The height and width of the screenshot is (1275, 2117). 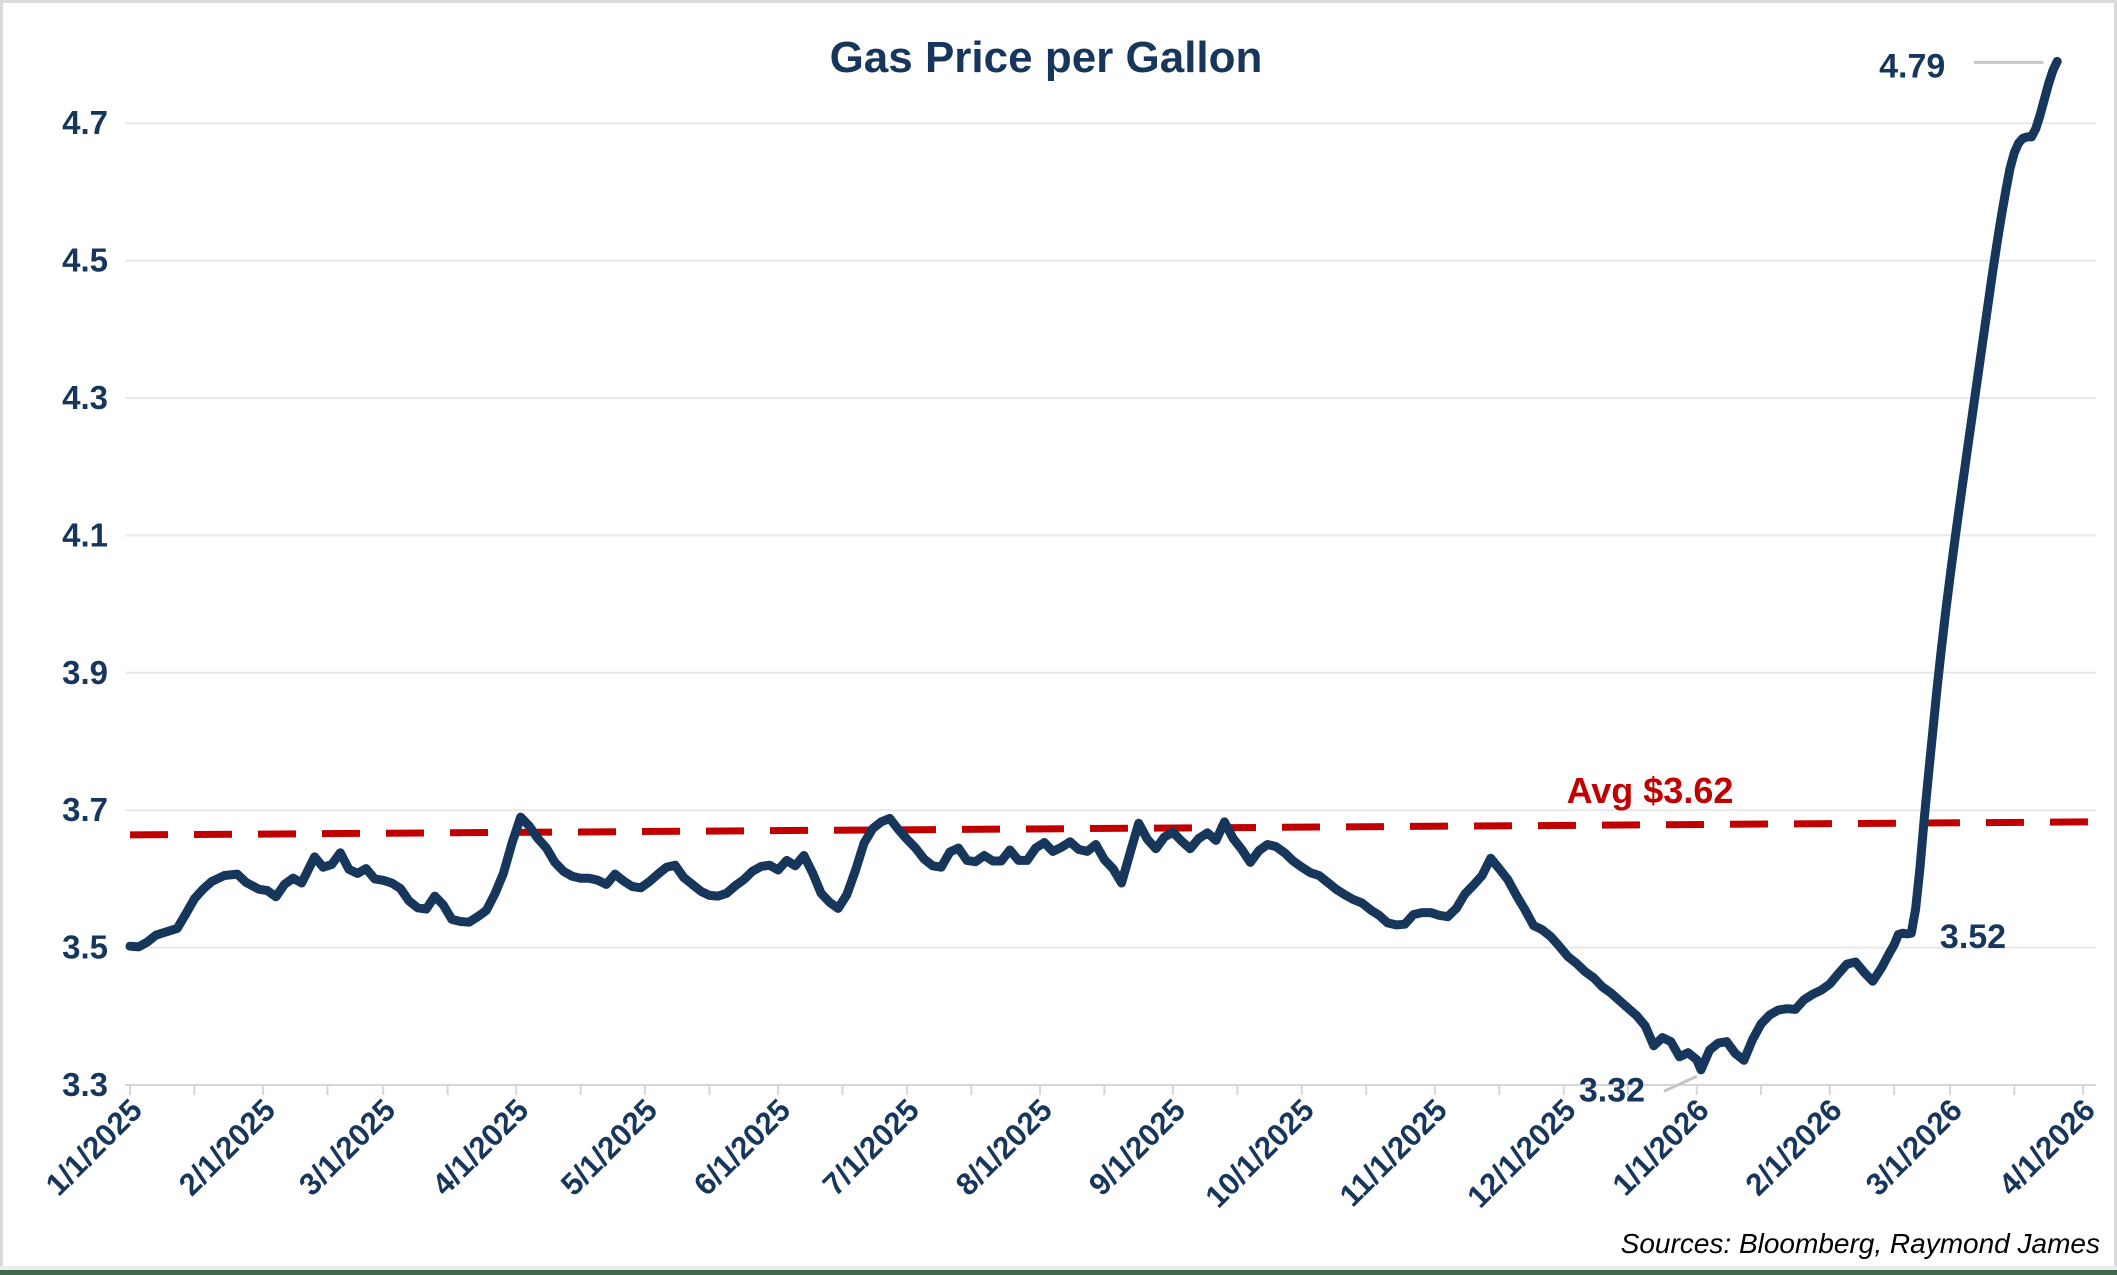 What do you see at coordinates (1680, 1083) in the screenshot?
I see `leader-line-3.32` at bounding box center [1680, 1083].